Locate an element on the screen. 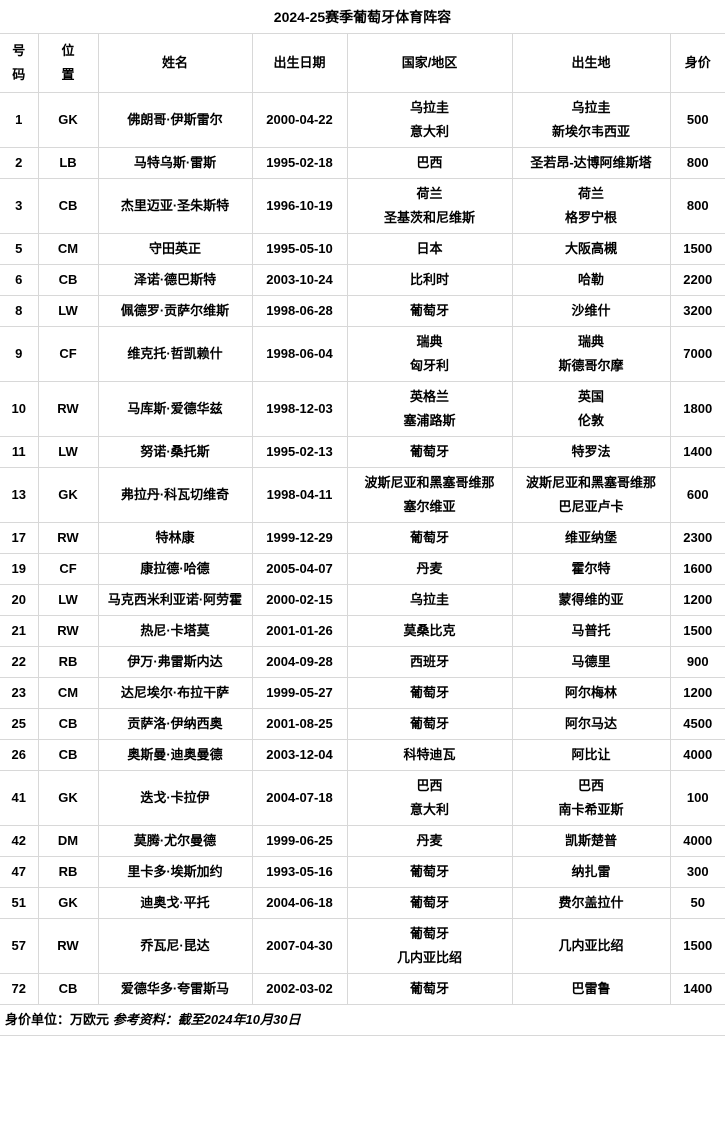 The image size is (725, 1137). player-value: 1400 is located at coordinates (697, 452).